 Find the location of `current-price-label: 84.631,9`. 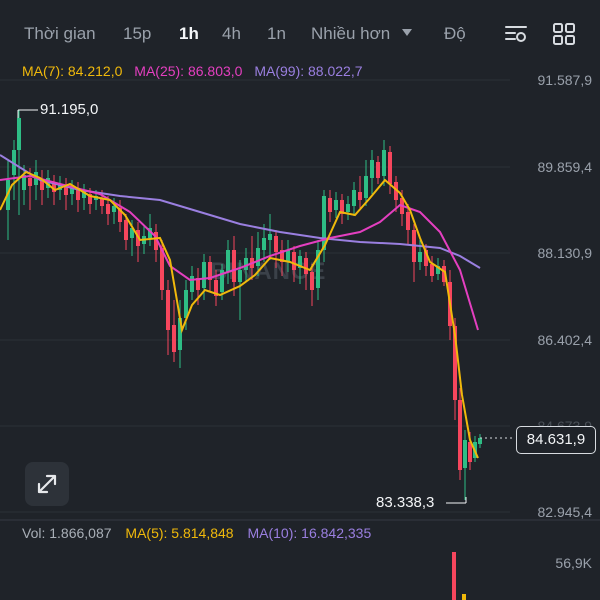

current-price-label: 84.631,9 is located at coordinates (556, 440).